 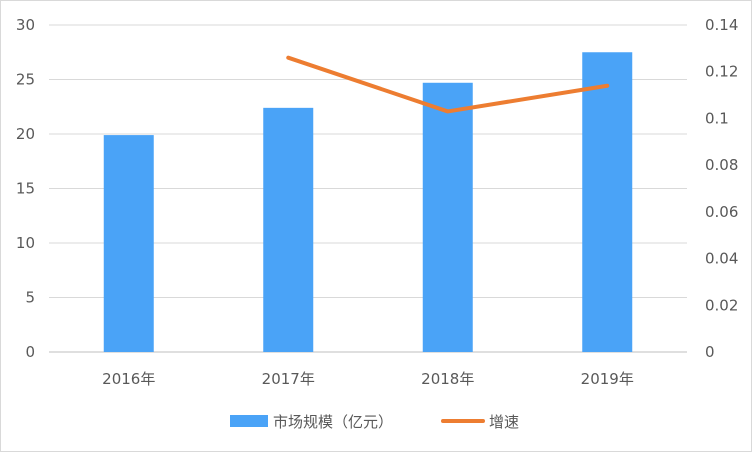 I want to click on legend-swatch-bar, so click(x=249, y=421).